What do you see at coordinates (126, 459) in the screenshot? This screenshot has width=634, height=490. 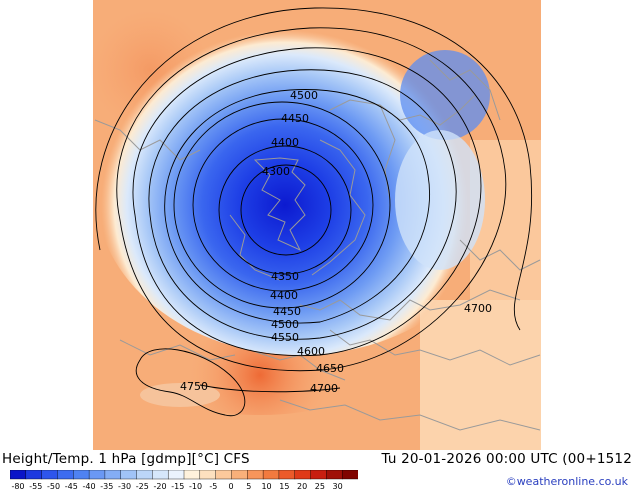 I see `map-title: Height/Temp. 1 hPa [gdmp][°C] CFS` at bounding box center [126, 459].